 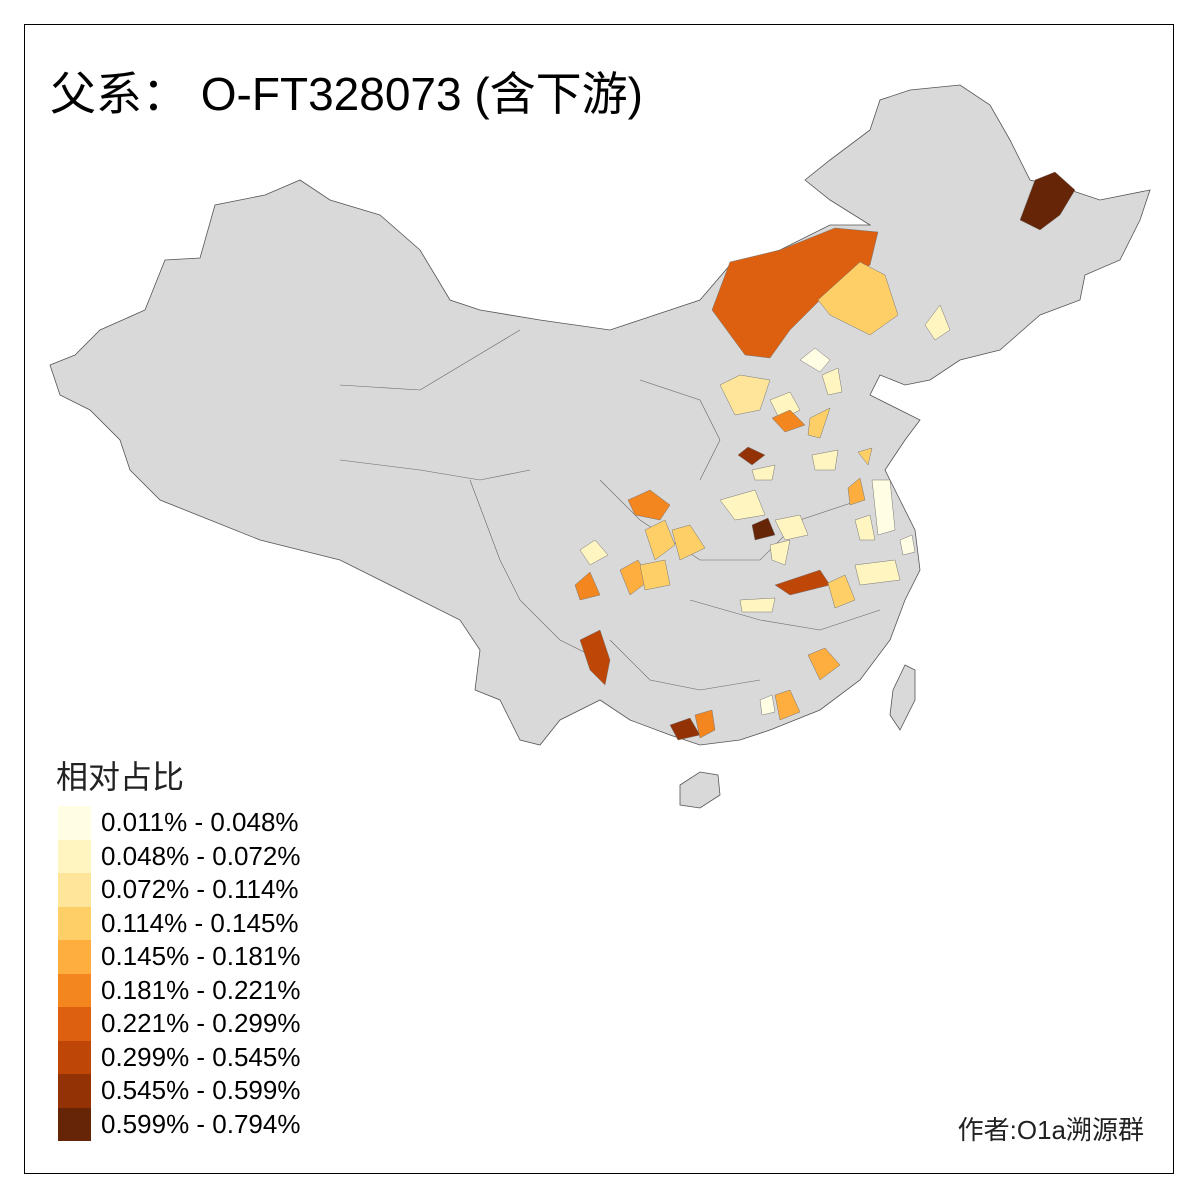 What do you see at coordinates (201, 1123) in the screenshot?
I see `legend-label: 0.599% - 0.794%` at bounding box center [201, 1123].